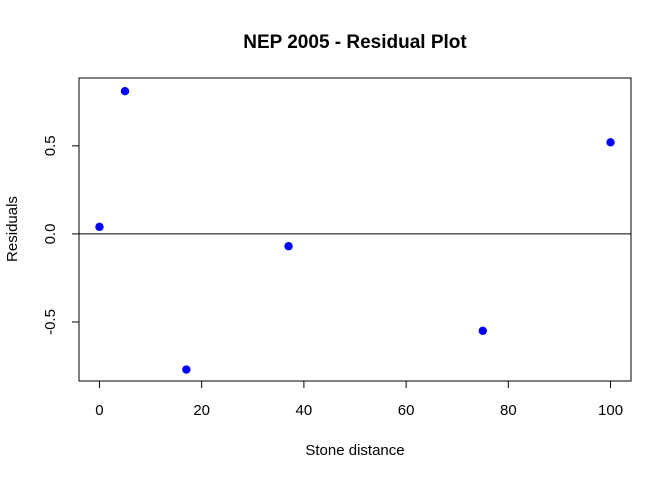 The height and width of the screenshot is (480, 672). I want to click on y-tick-label: -0.5, so click(50, 322).